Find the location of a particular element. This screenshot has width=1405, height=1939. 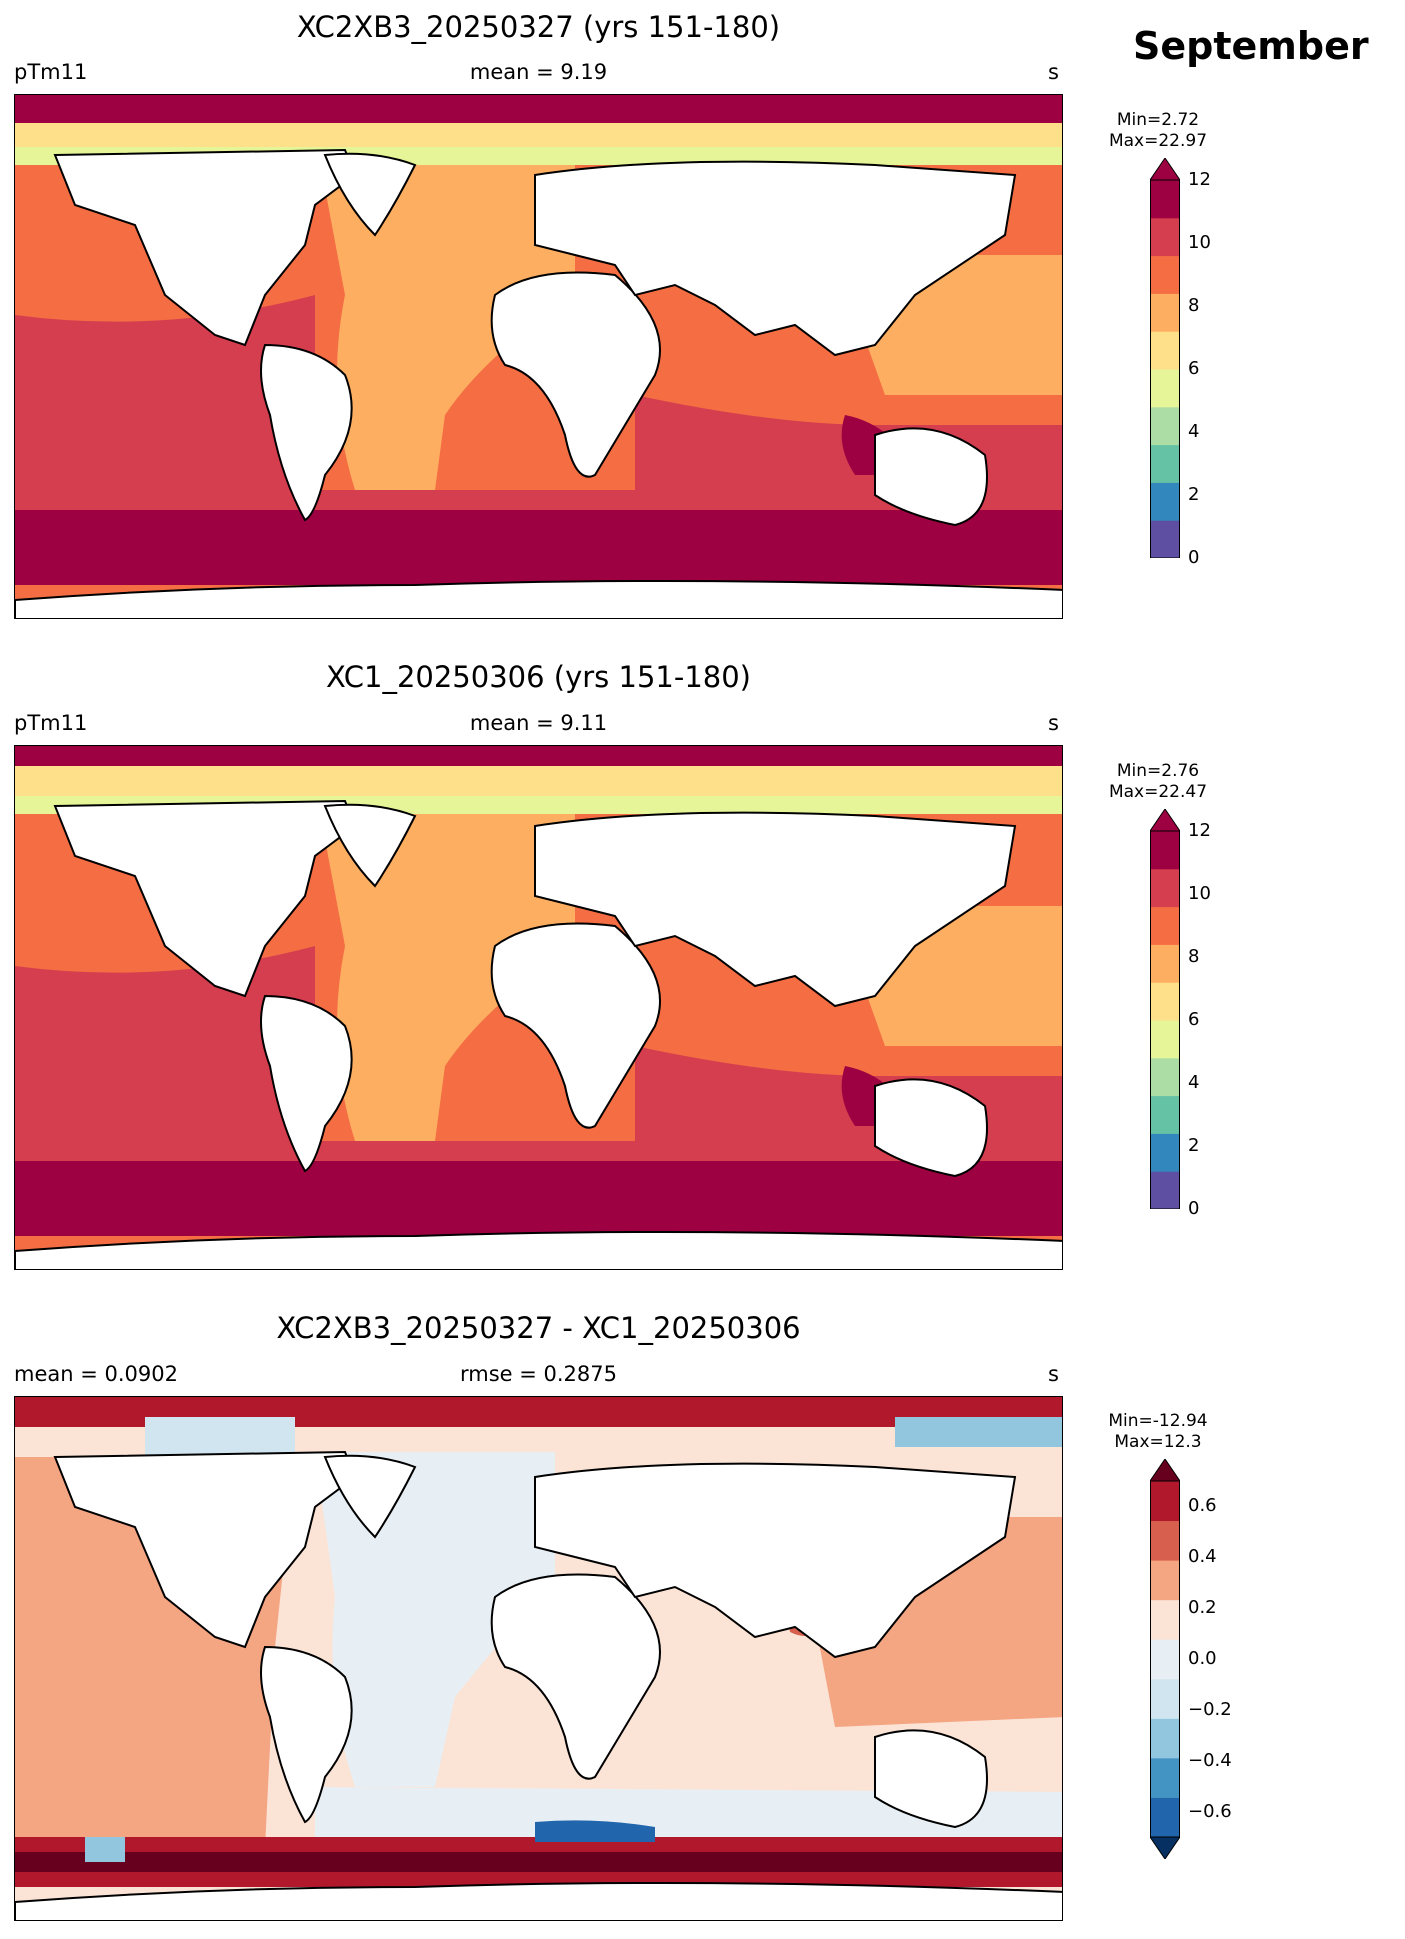

panel1-variable-label: pTm11 is located at coordinates (51, 72).